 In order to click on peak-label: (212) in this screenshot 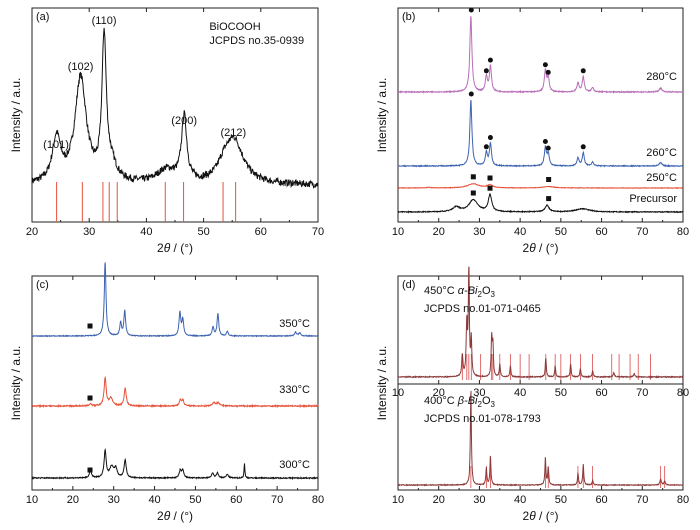, I will do `click(234, 133)`.